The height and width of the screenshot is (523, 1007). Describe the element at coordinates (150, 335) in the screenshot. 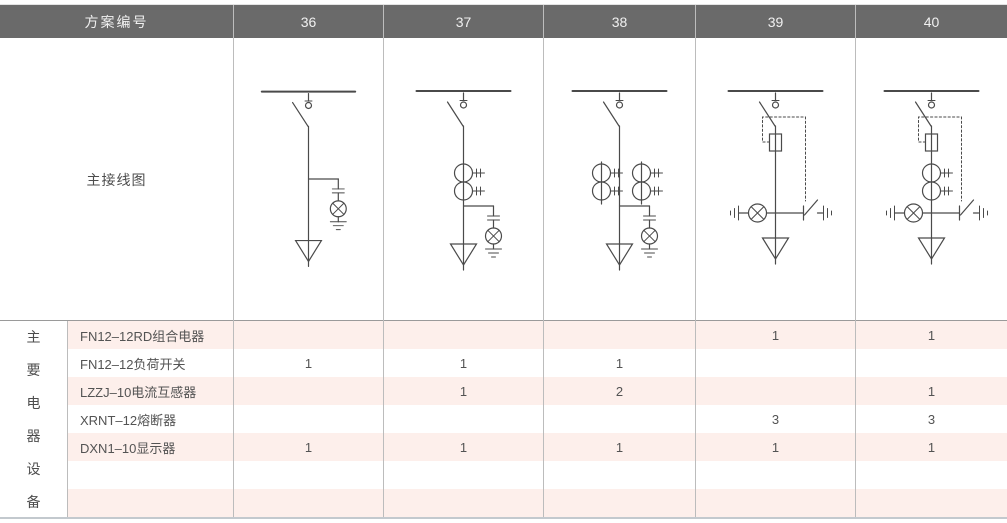

I see `equipment-name: FN12–12RD组合电器` at that location.